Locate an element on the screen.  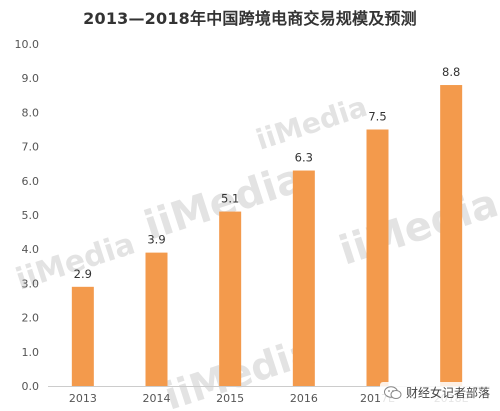
data-label: 3.9 is located at coordinates (156, 240).